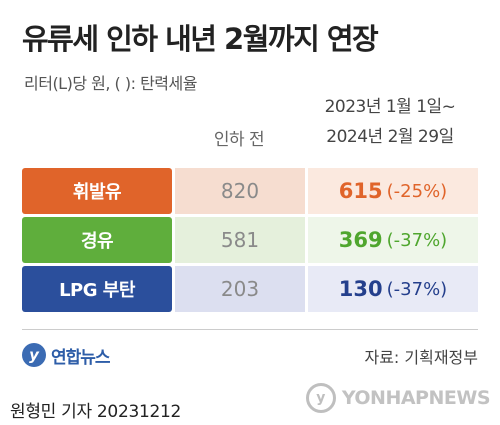 This screenshot has height=425, width=500. I want to click on row-label: 휘발유, so click(97, 191).